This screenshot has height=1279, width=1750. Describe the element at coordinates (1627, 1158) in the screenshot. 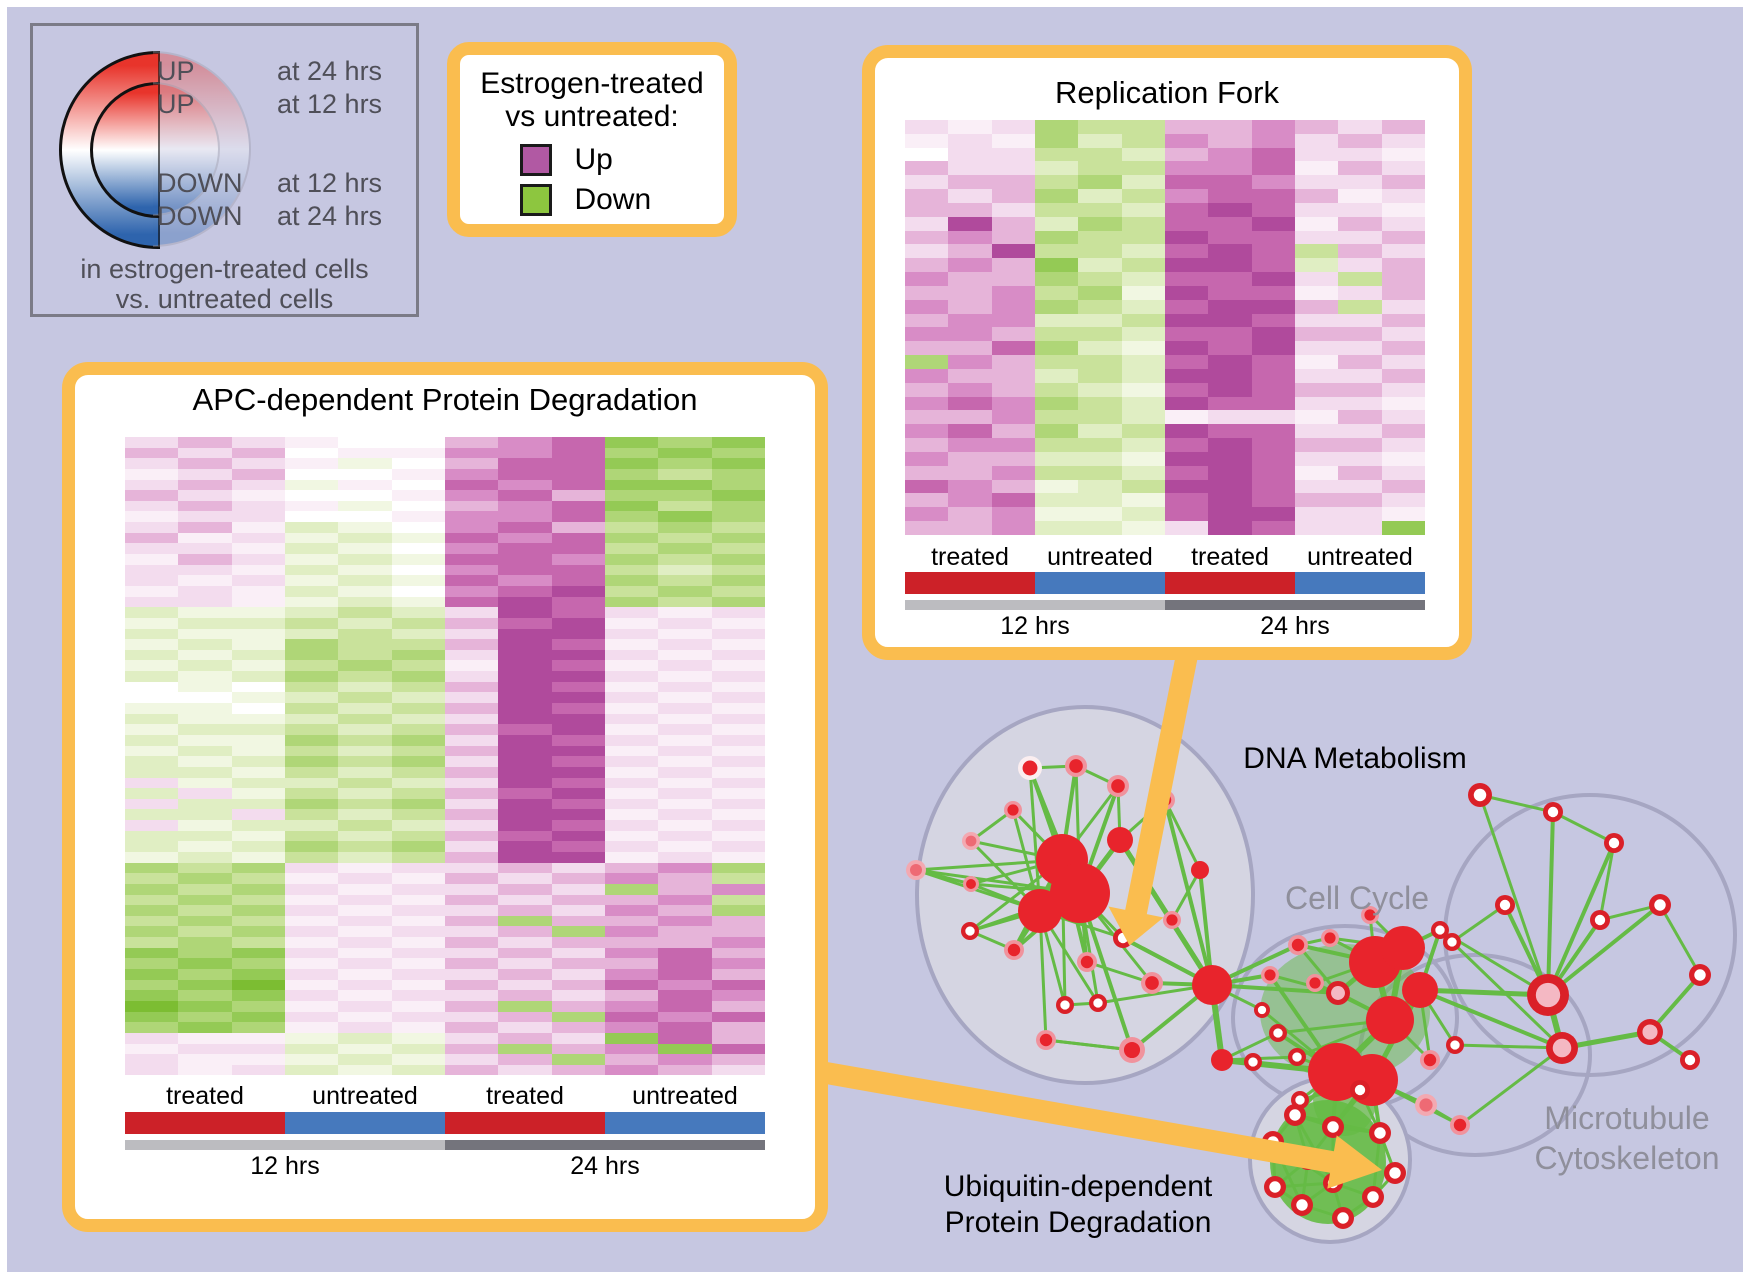

I see `microtubule-label-line2: Cytoskeleton` at that location.